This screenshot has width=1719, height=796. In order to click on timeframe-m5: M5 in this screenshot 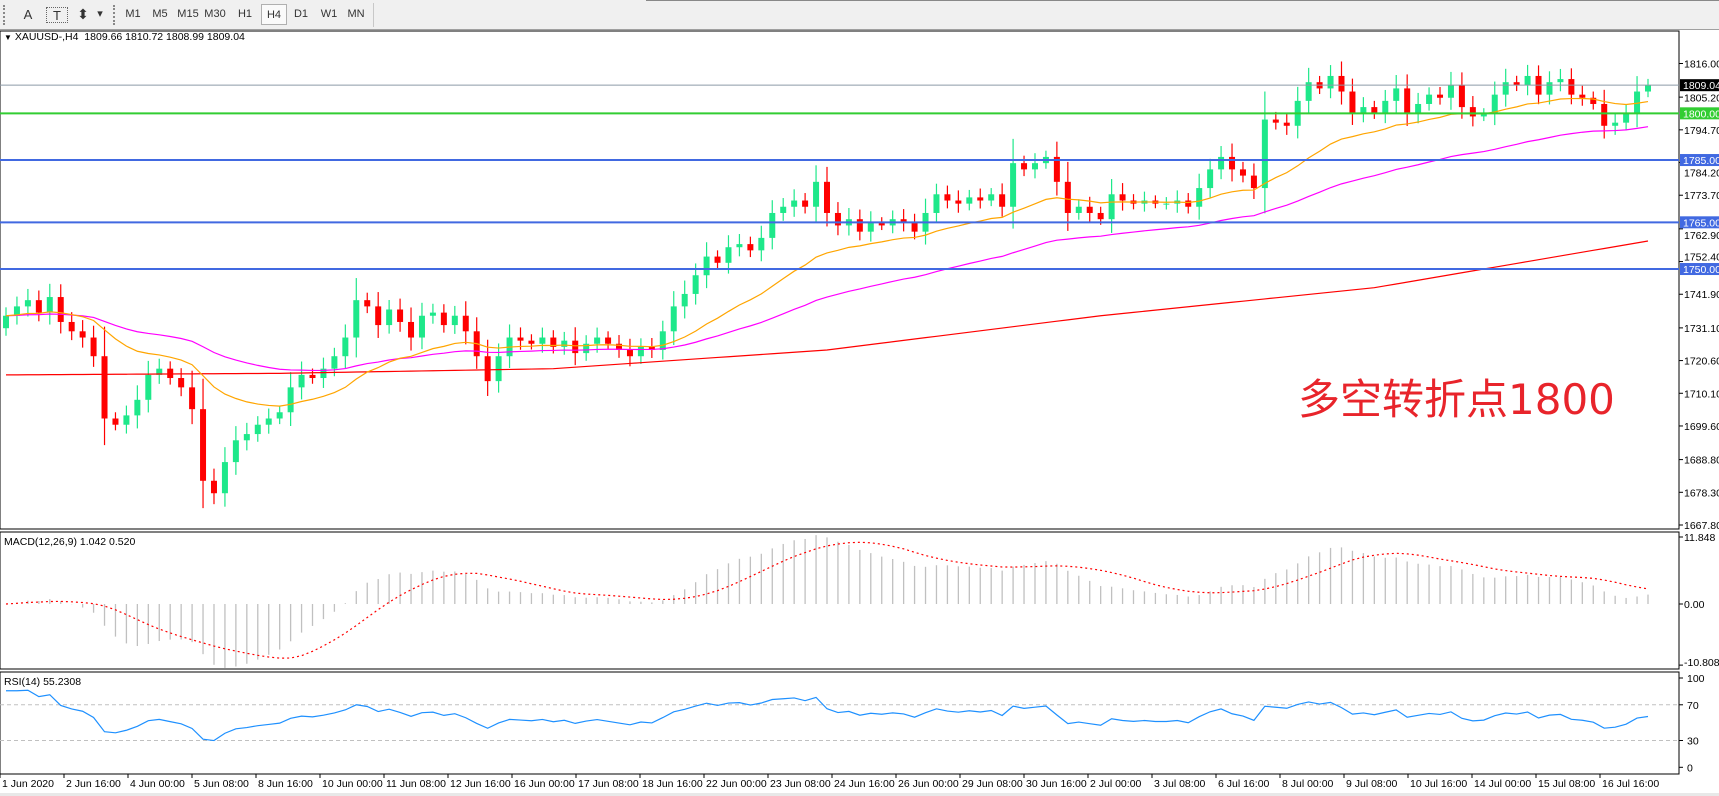, I will do `click(160, 14)`.